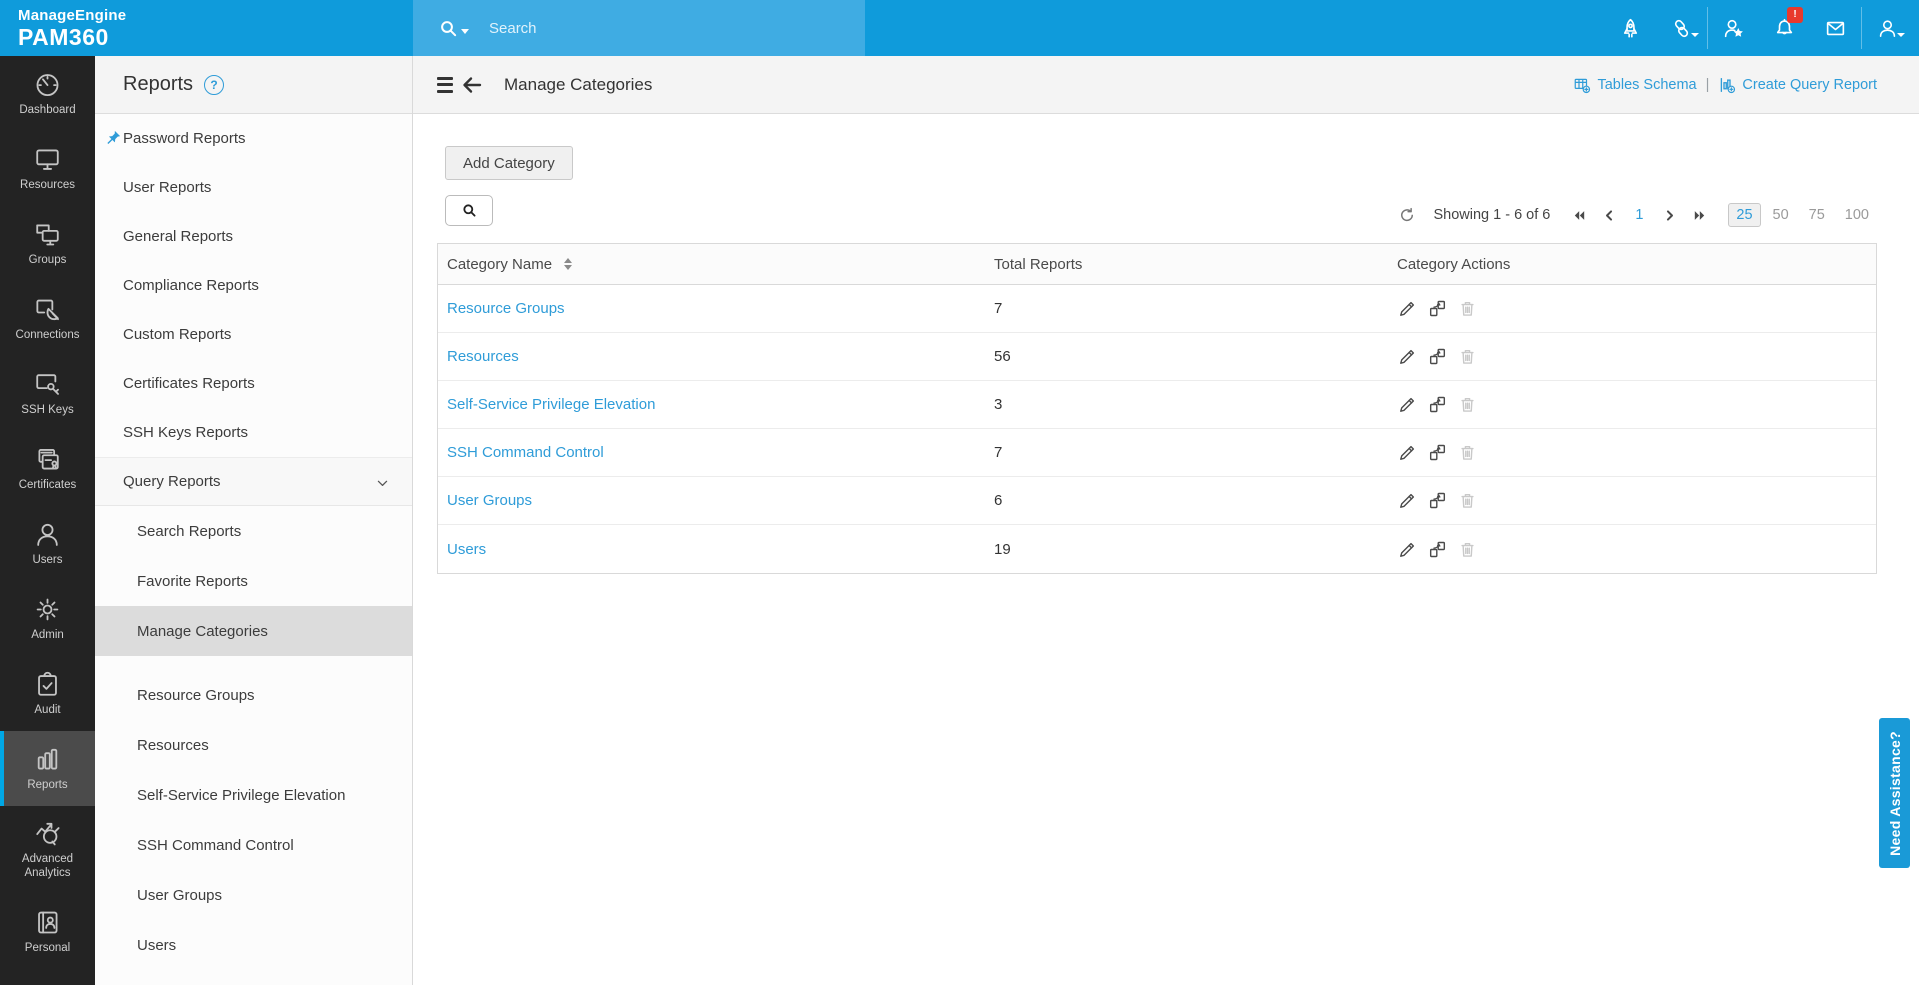 This screenshot has height=985, width=1919. What do you see at coordinates (469, 210) in the screenshot?
I see `table-search-button` at bounding box center [469, 210].